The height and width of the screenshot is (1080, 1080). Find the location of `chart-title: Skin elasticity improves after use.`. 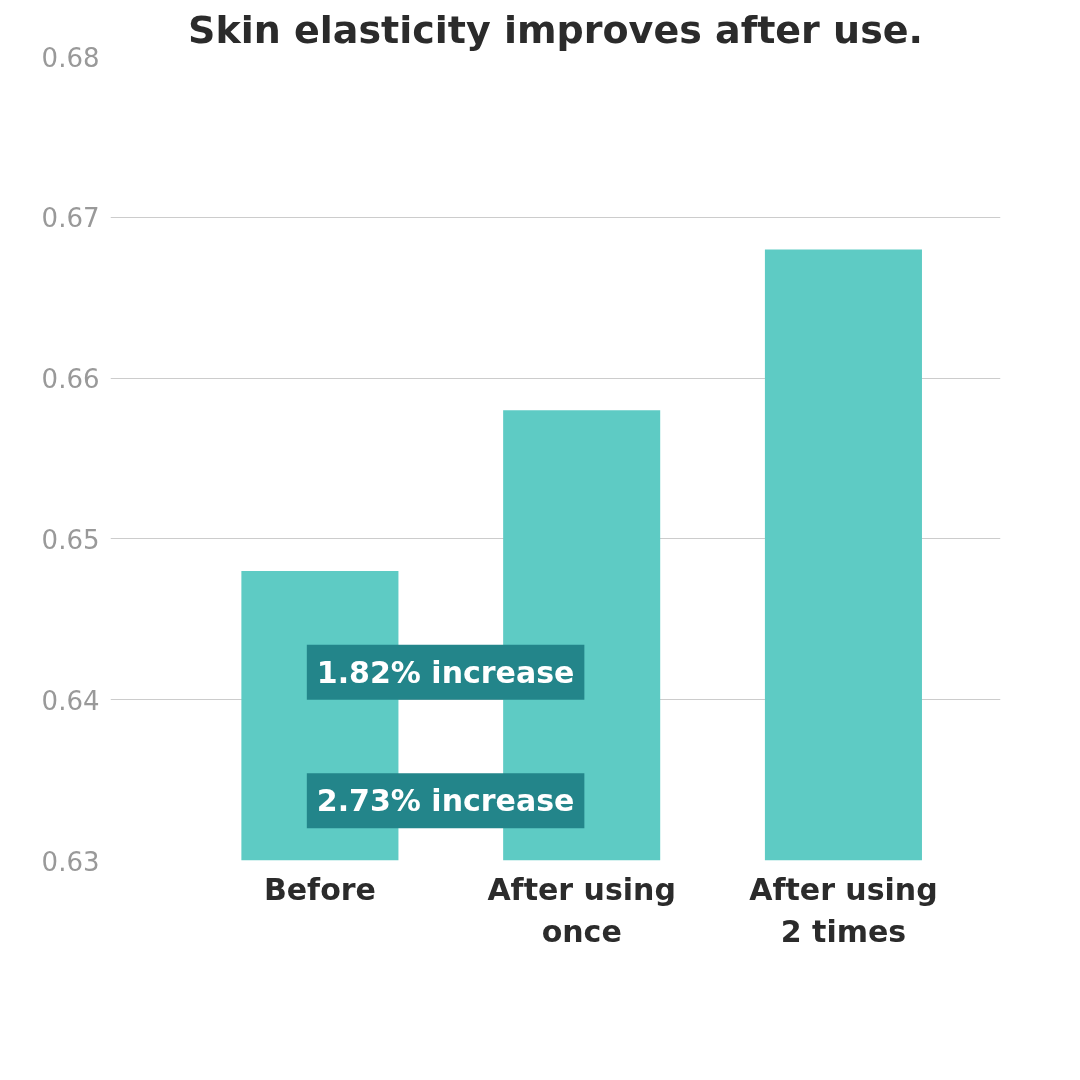

chart-title: Skin elasticity improves after use. is located at coordinates (555, 29).